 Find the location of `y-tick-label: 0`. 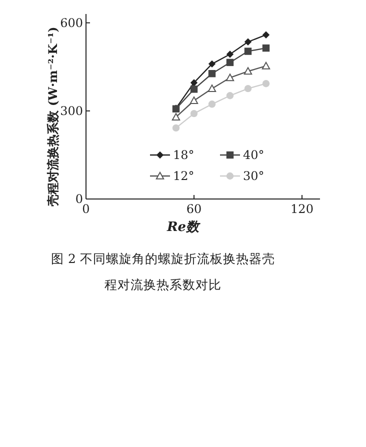

y-tick-label: 0 is located at coordinates (79, 199).